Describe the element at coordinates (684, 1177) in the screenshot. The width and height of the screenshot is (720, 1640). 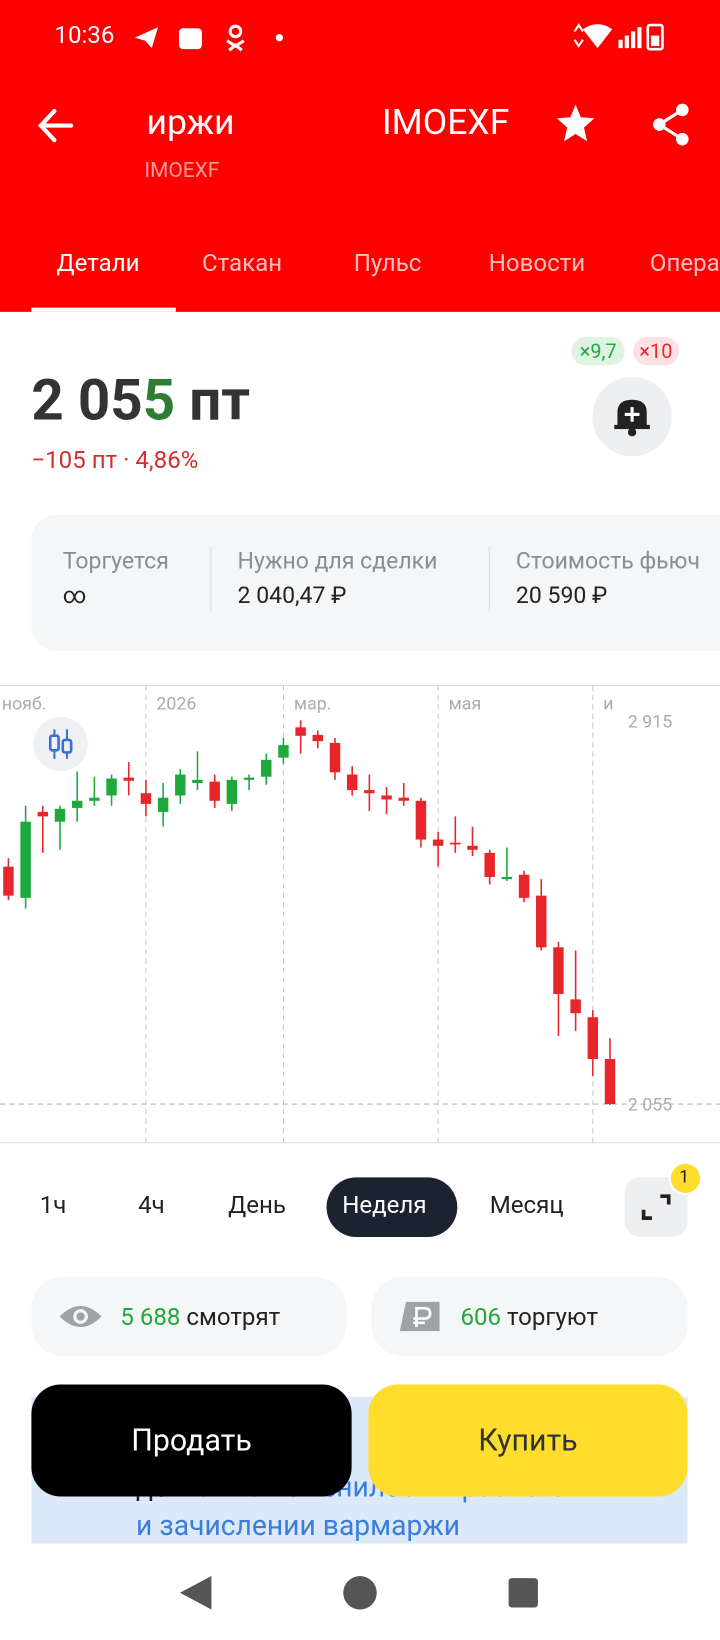
I see `expand-badge: 1` at that location.